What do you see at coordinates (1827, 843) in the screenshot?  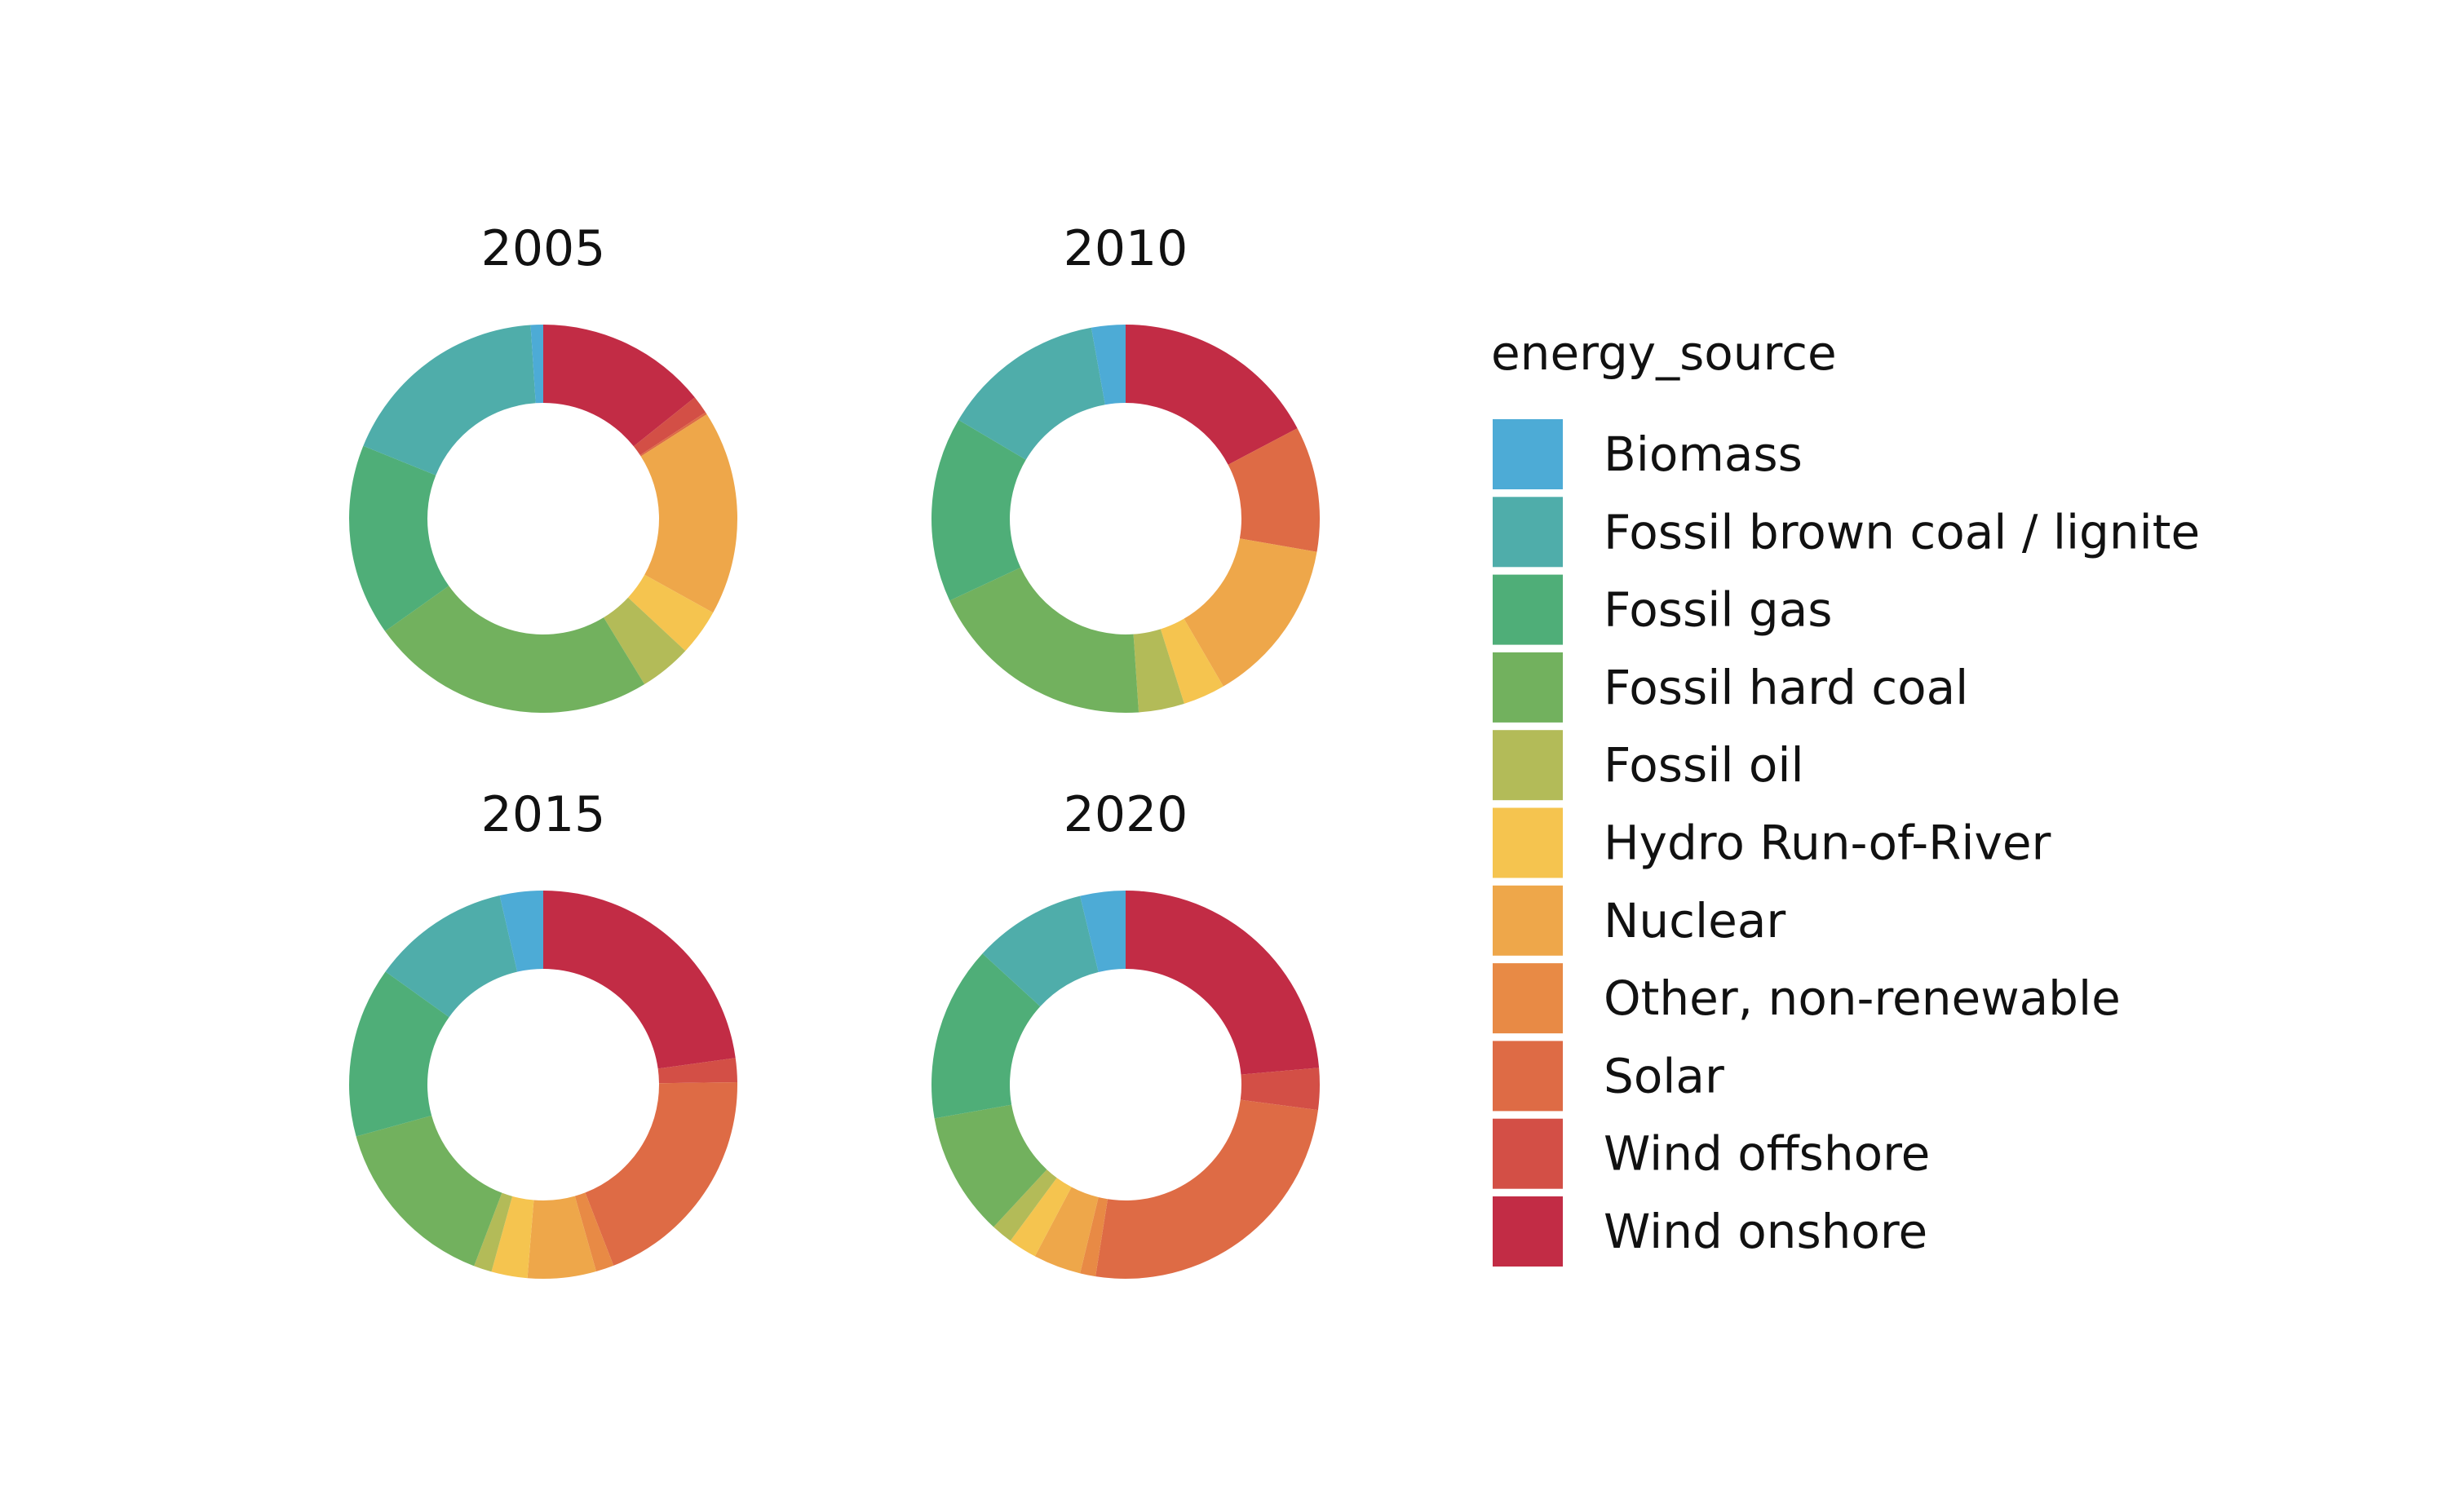 I see `legend-label: Hydro Run-of-River` at bounding box center [1827, 843].